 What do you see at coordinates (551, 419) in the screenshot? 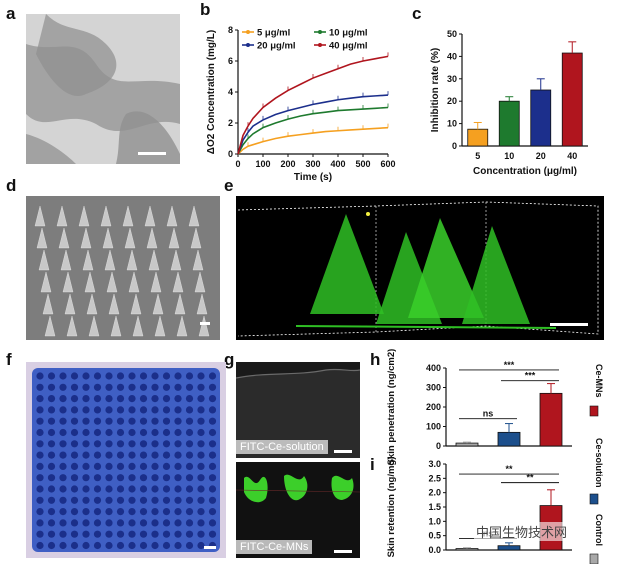
I see `bar-ce-mns` at bounding box center [551, 419].